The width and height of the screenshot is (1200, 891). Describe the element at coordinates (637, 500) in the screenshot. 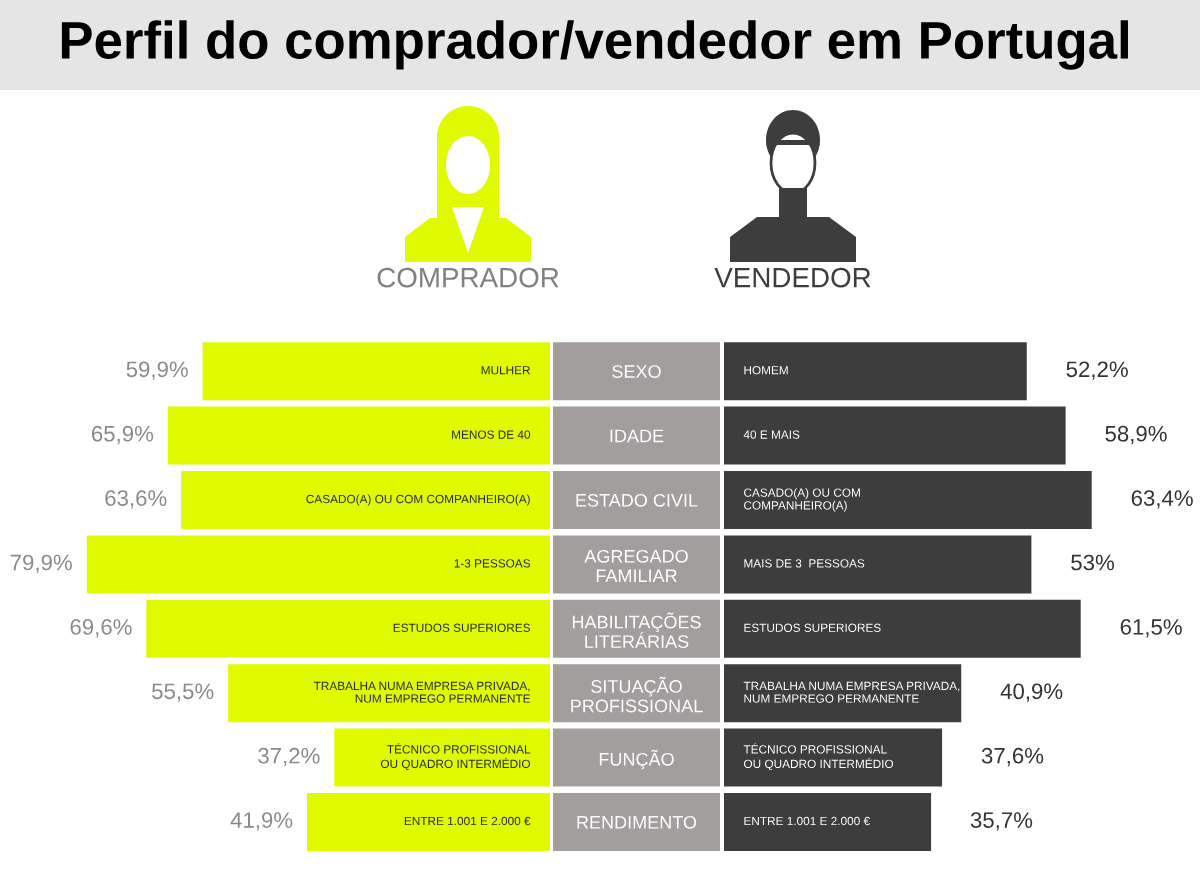

I see `y-tick-label: ESTADO CIVIL` at that location.